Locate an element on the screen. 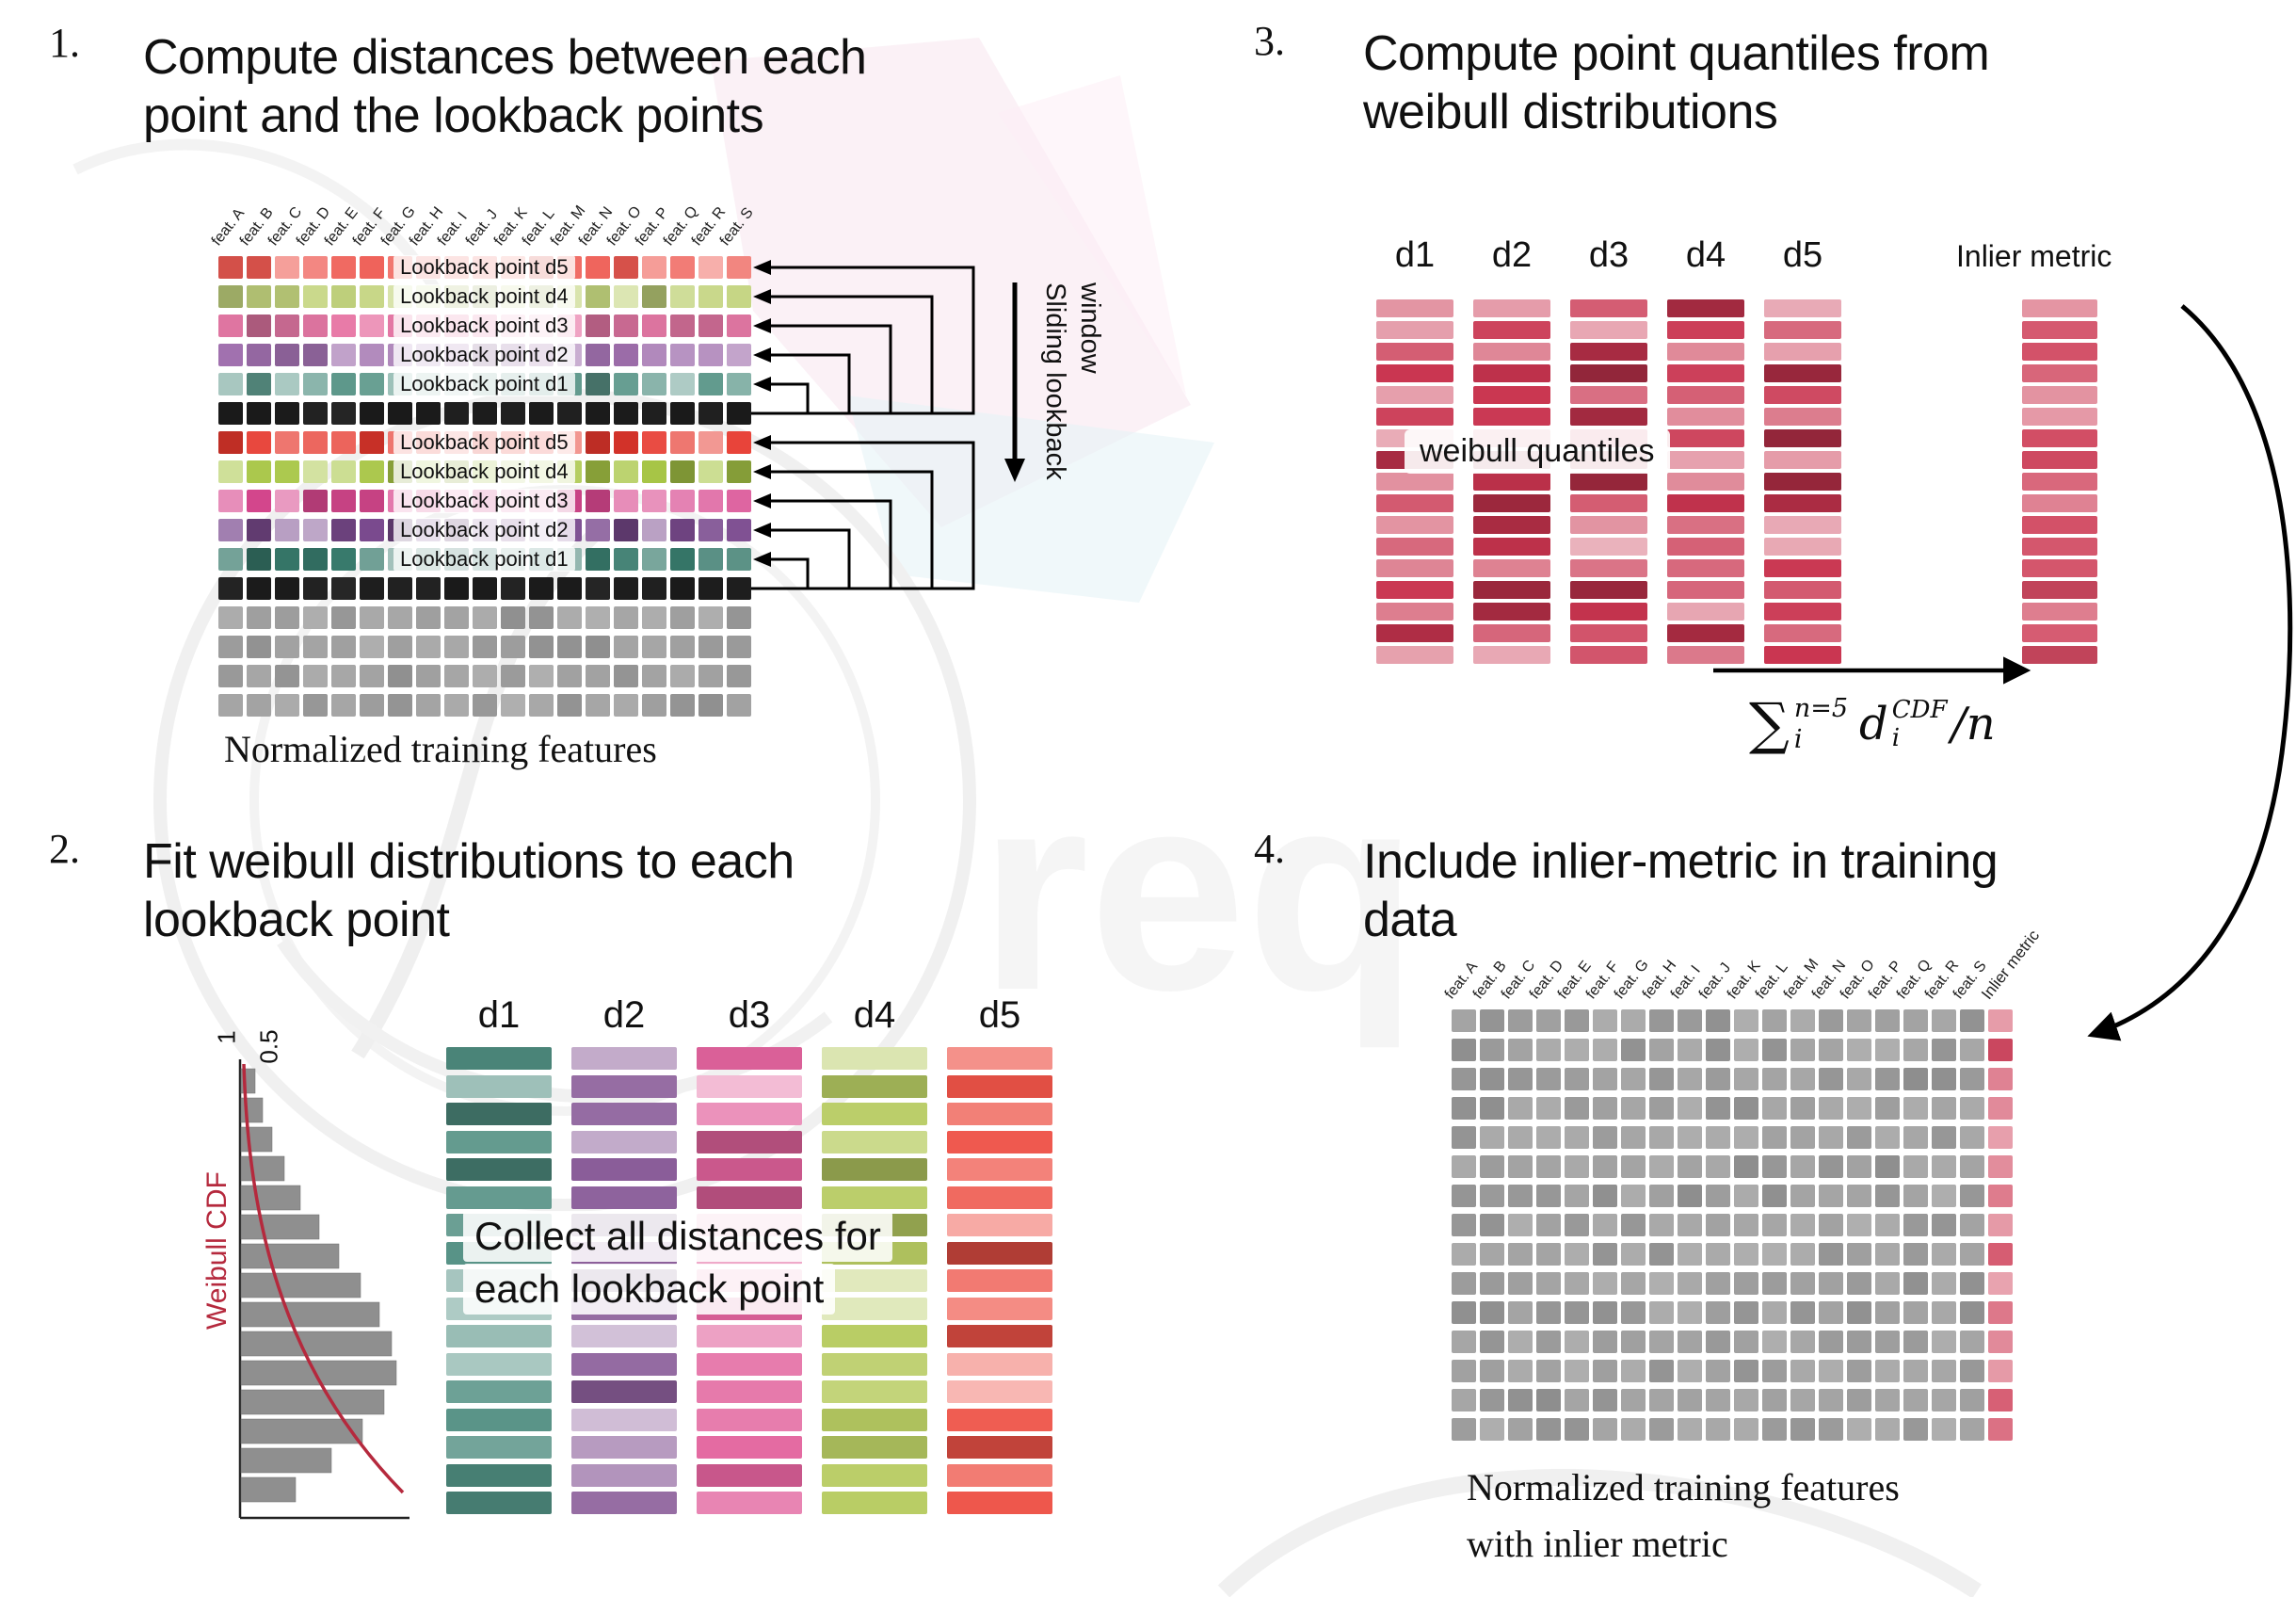  weibull-quantiles-label: weibull quantiles is located at coordinates (1538, 451).